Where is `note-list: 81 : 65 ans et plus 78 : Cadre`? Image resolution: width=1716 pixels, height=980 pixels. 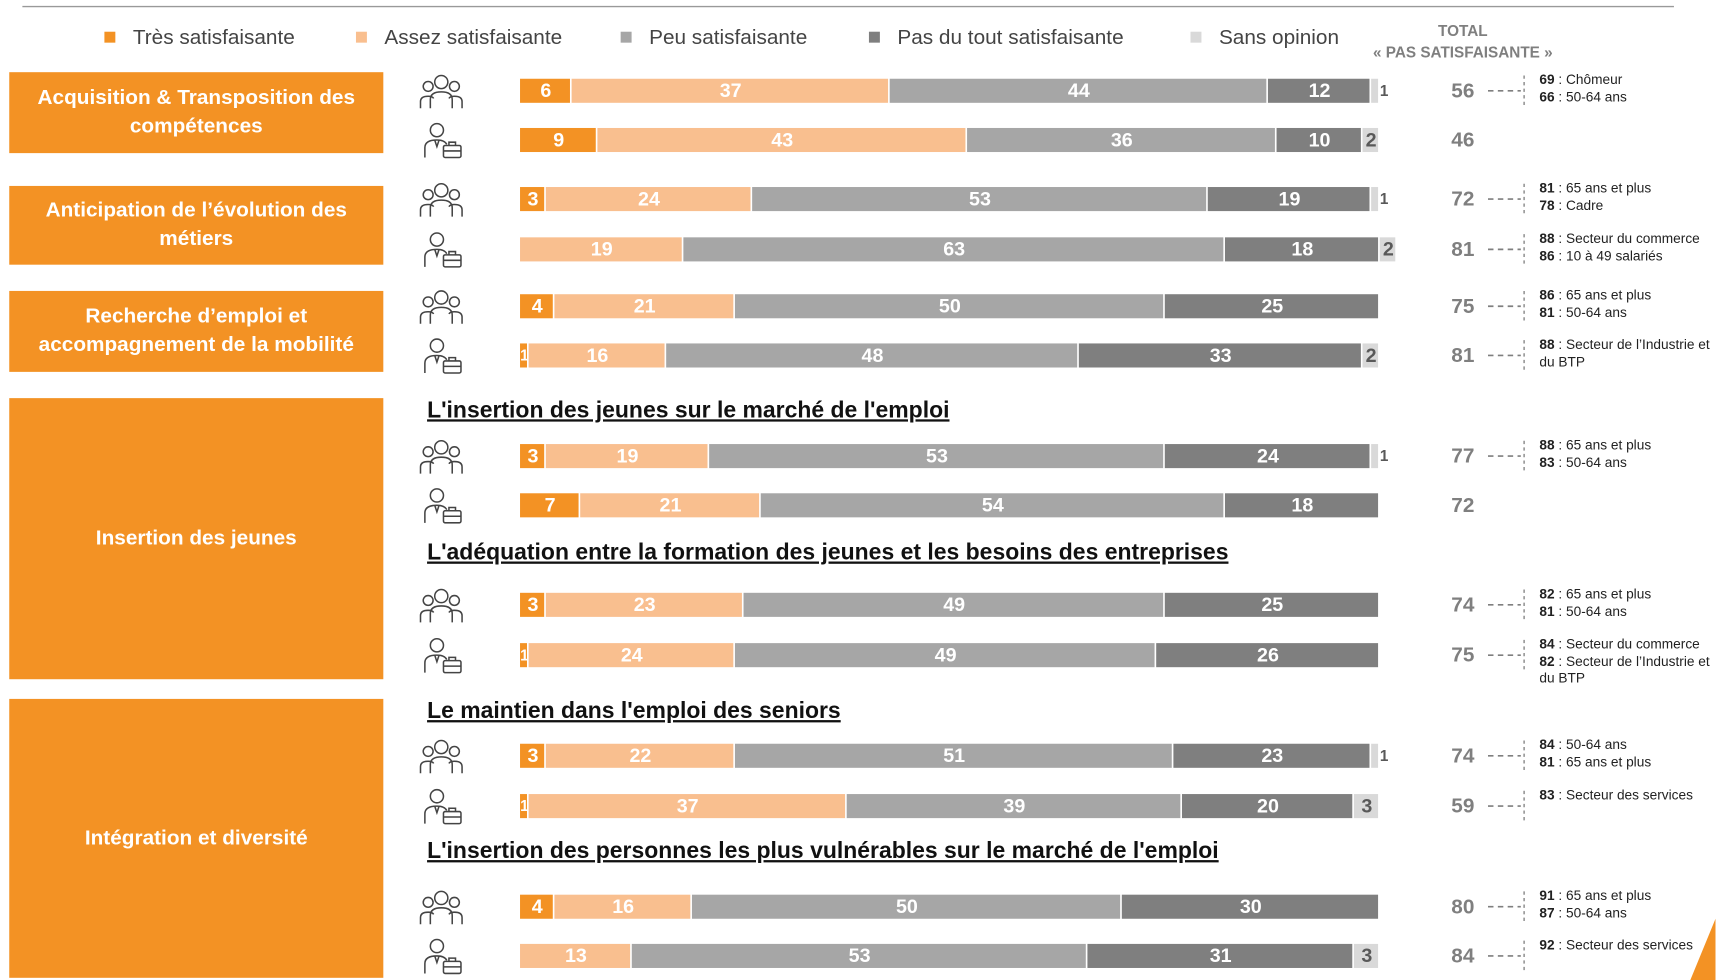 note-list: 81 : 65 ans et plus 78 : Cadre is located at coordinates (1626, 197).